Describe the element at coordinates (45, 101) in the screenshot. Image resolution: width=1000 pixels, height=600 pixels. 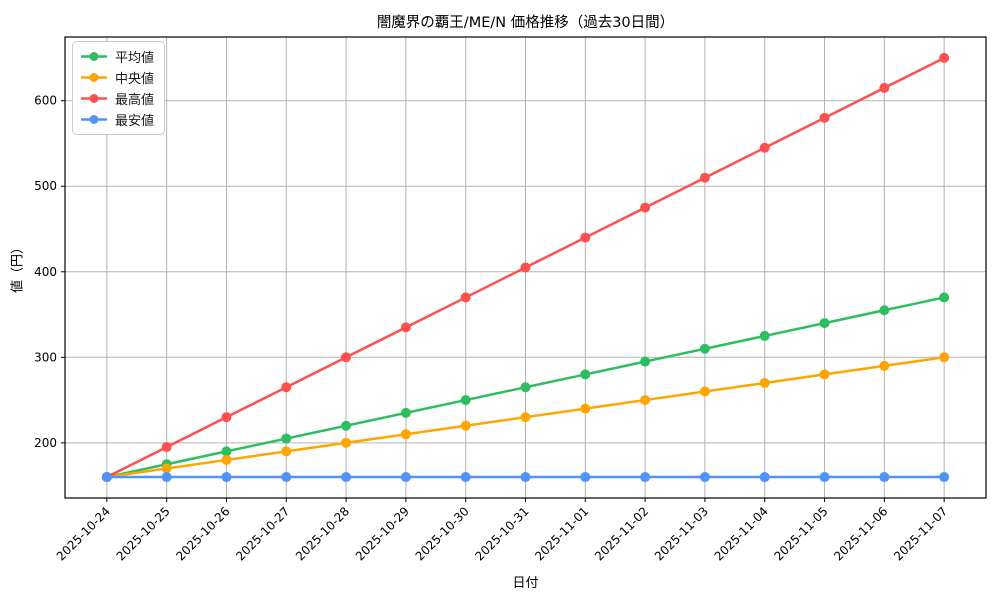
I see `y-tick-label: 600` at that location.